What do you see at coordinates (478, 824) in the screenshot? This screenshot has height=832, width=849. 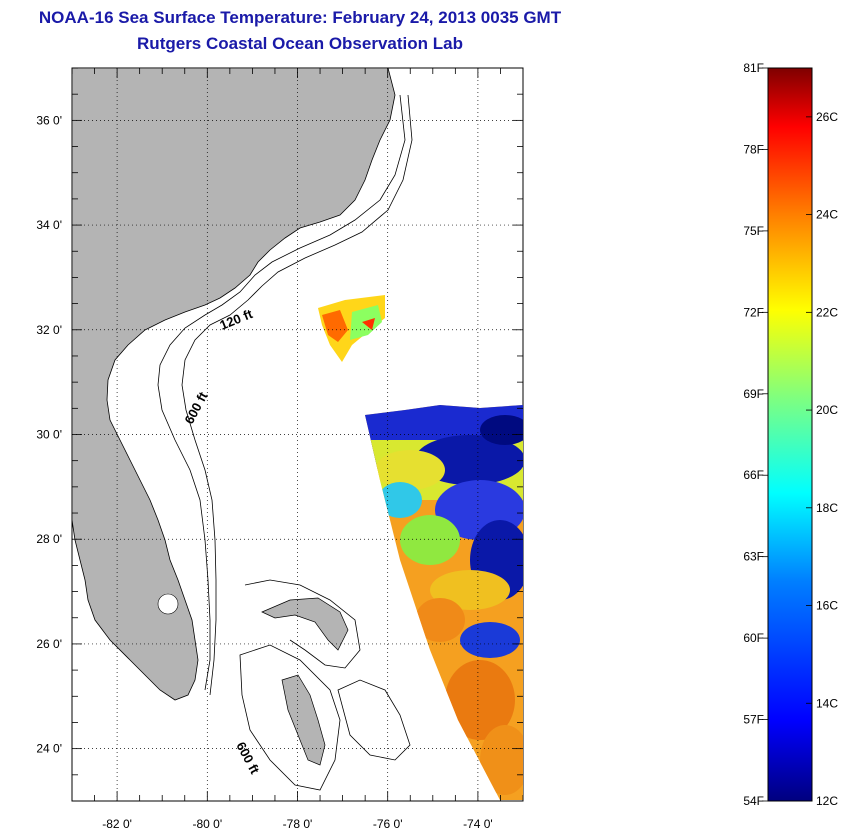 I see `lon-tick-label: -74 0'` at bounding box center [478, 824].